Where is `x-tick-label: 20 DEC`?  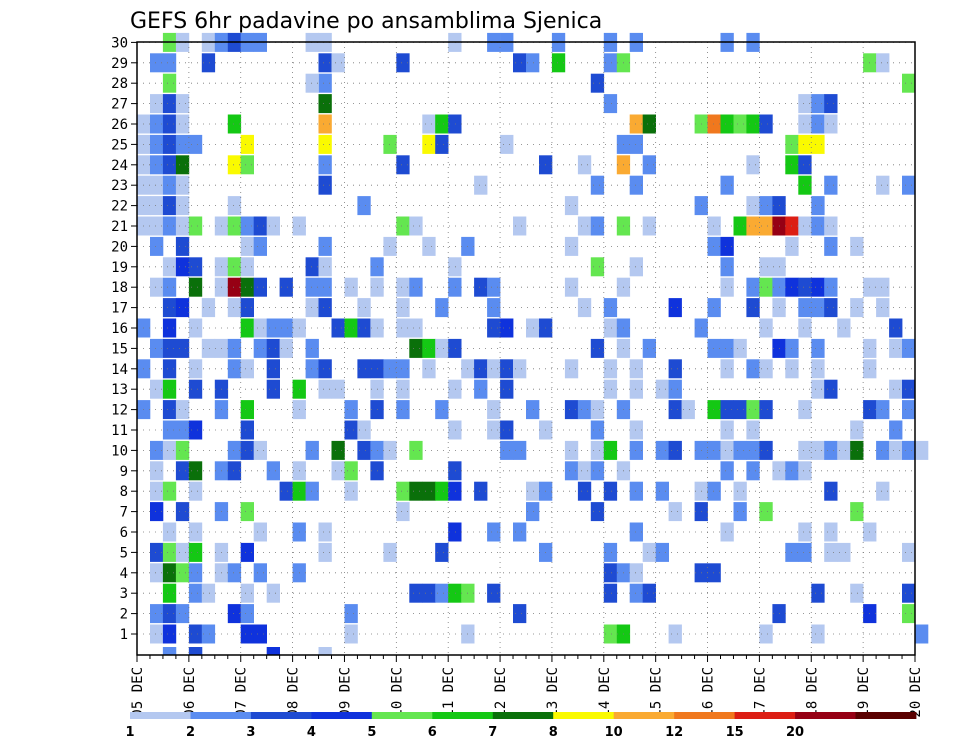 x-tick-label: 20 DEC is located at coordinates (916, 692).